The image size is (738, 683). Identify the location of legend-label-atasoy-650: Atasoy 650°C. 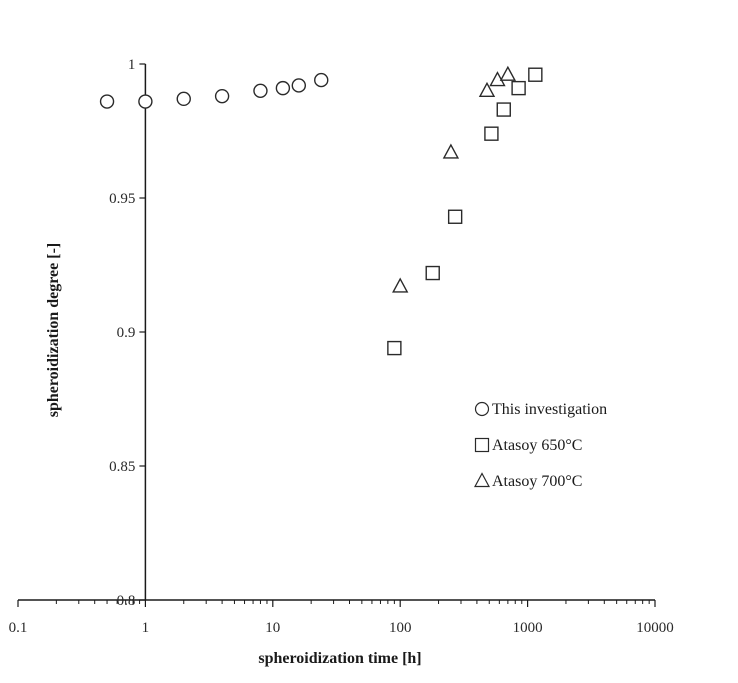
(537, 445).